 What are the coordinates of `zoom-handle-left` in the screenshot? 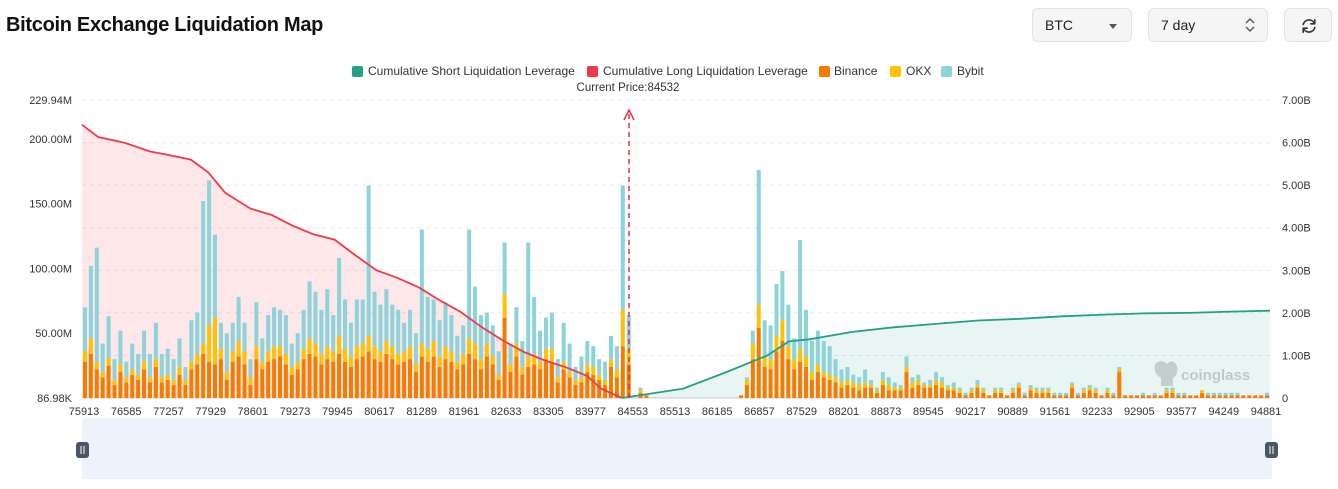 It's located at (82, 450).